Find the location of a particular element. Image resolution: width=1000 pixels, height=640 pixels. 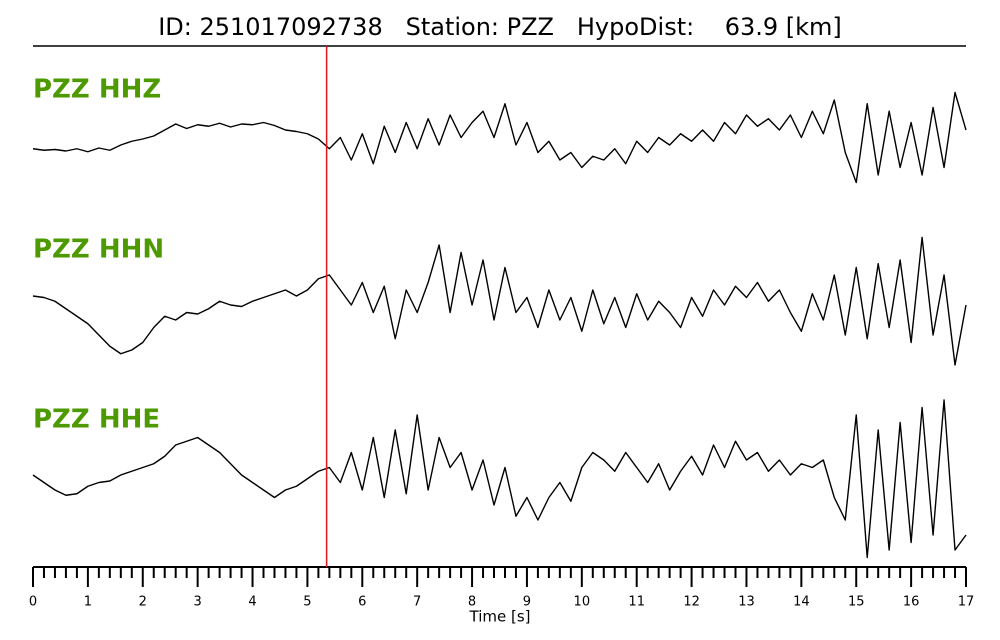

x-tick-label: 11 is located at coordinates (636, 602).